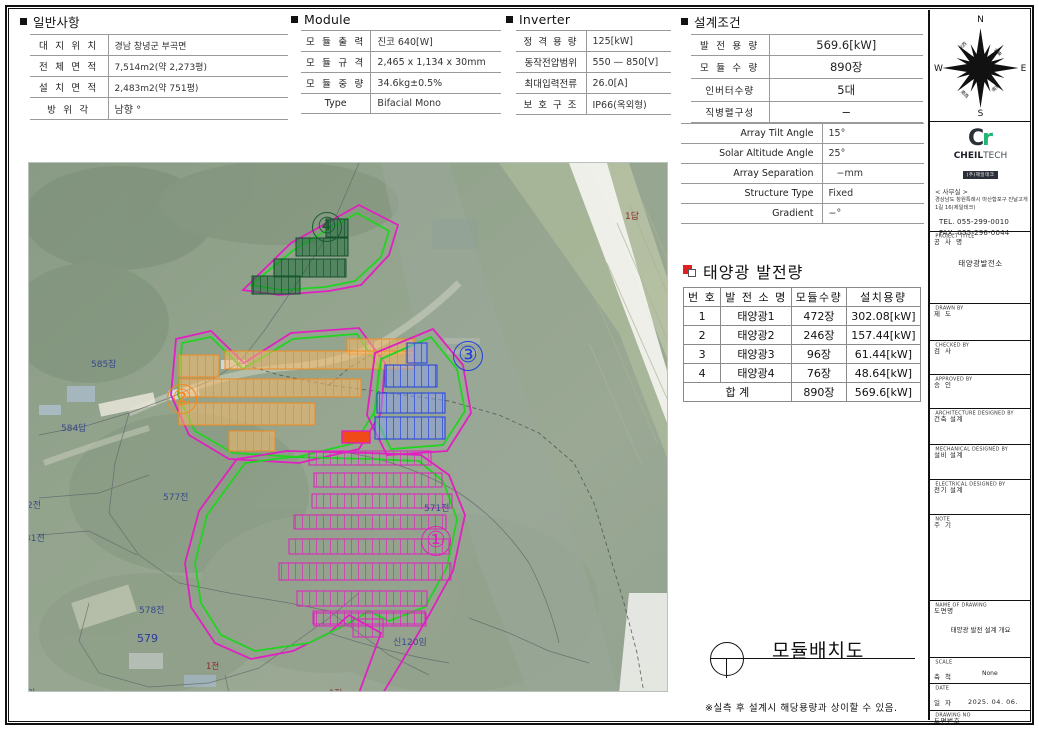 The width and height of the screenshot is (1039, 730). What do you see at coordinates (883, 297) in the screenshot?
I see `col-header-capacity: 설치용량` at bounding box center [883, 297].